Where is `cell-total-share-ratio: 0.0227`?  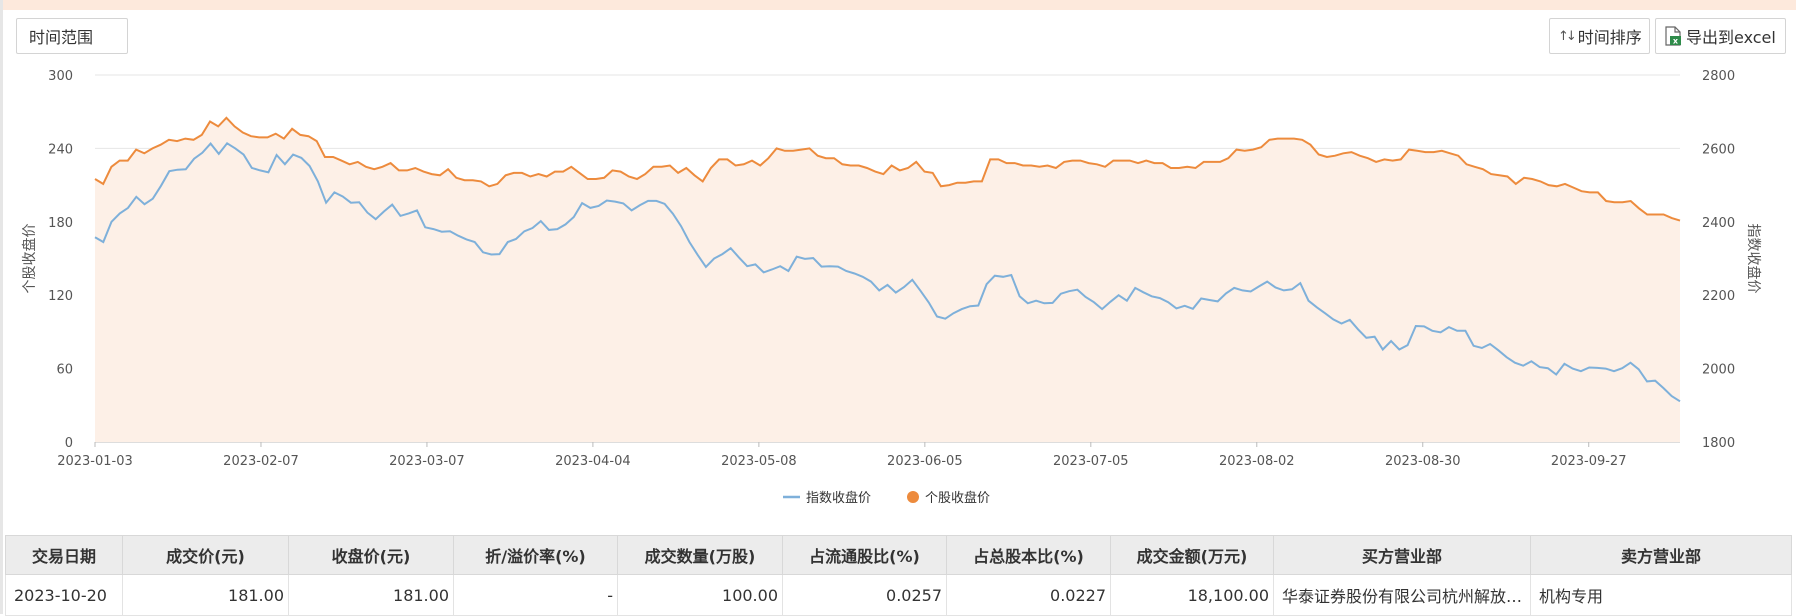
cell-total-share-ratio: 0.0227 is located at coordinates (1028, 595).